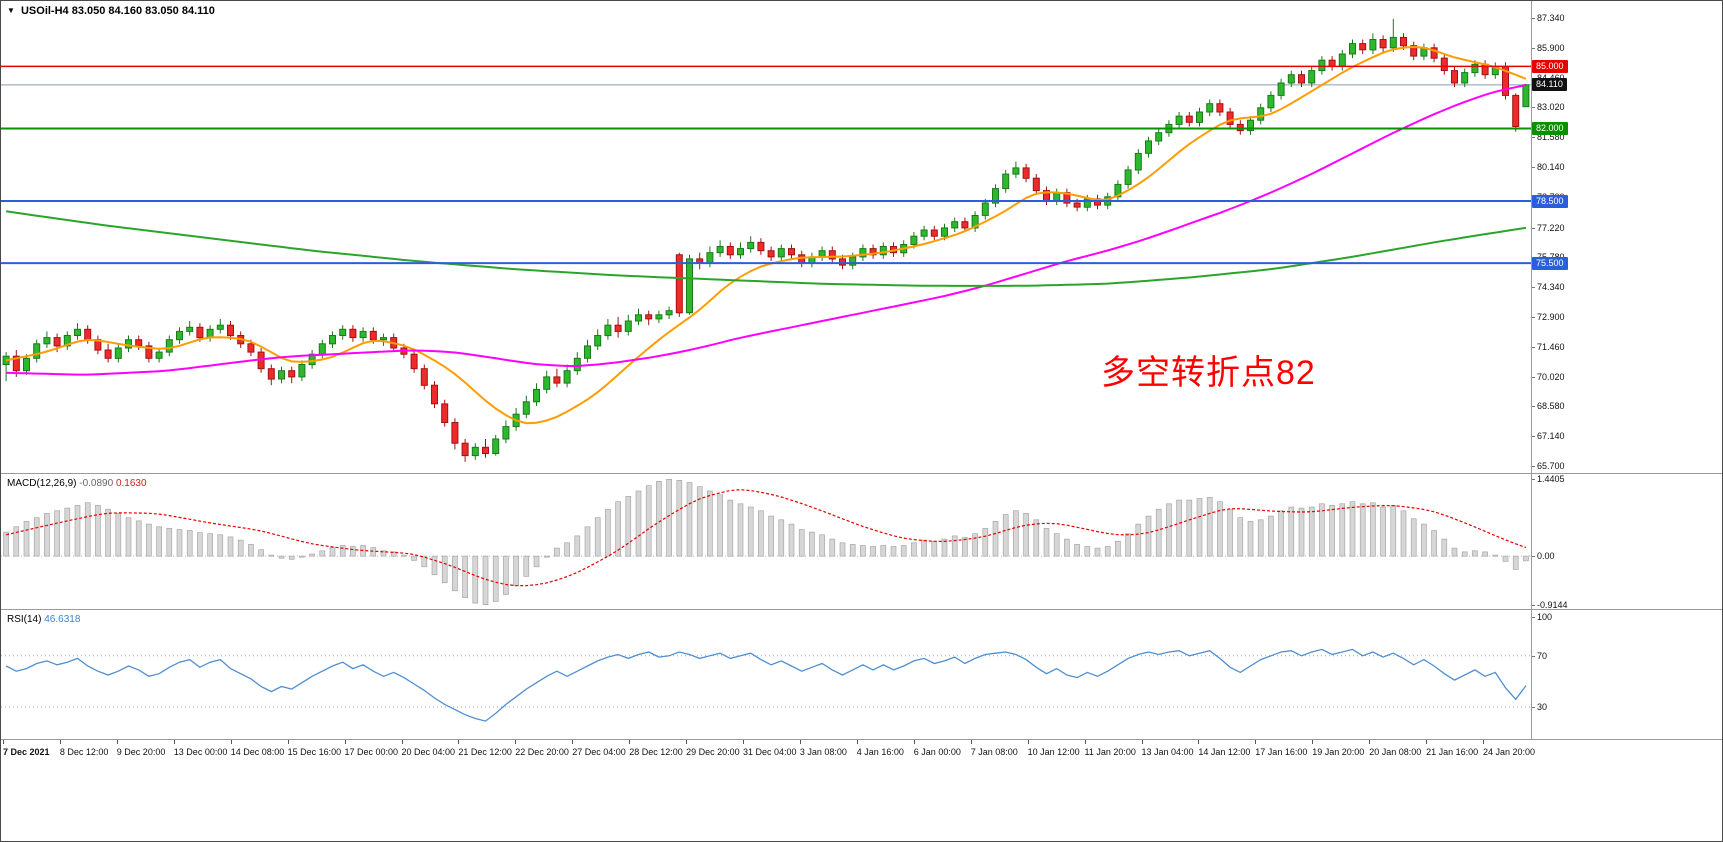 This screenshot has width=1723, height=842. I want to click on time-tick-label: 20 Jan 08:00, so click(1395, 752).